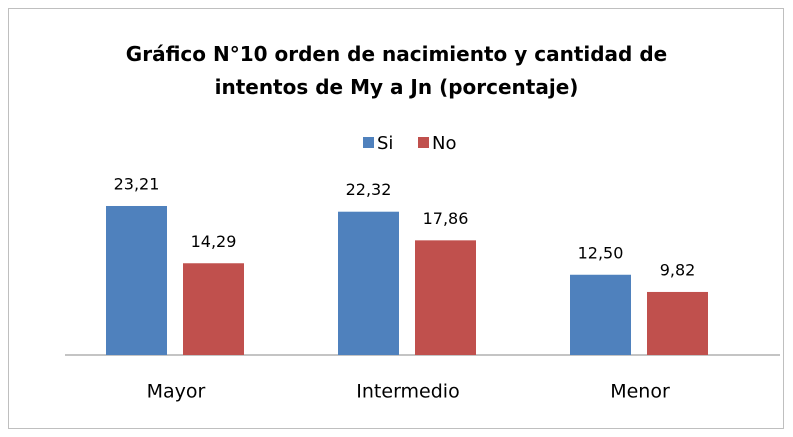  I want to click on value-label: 12,50, so click(601, 252).